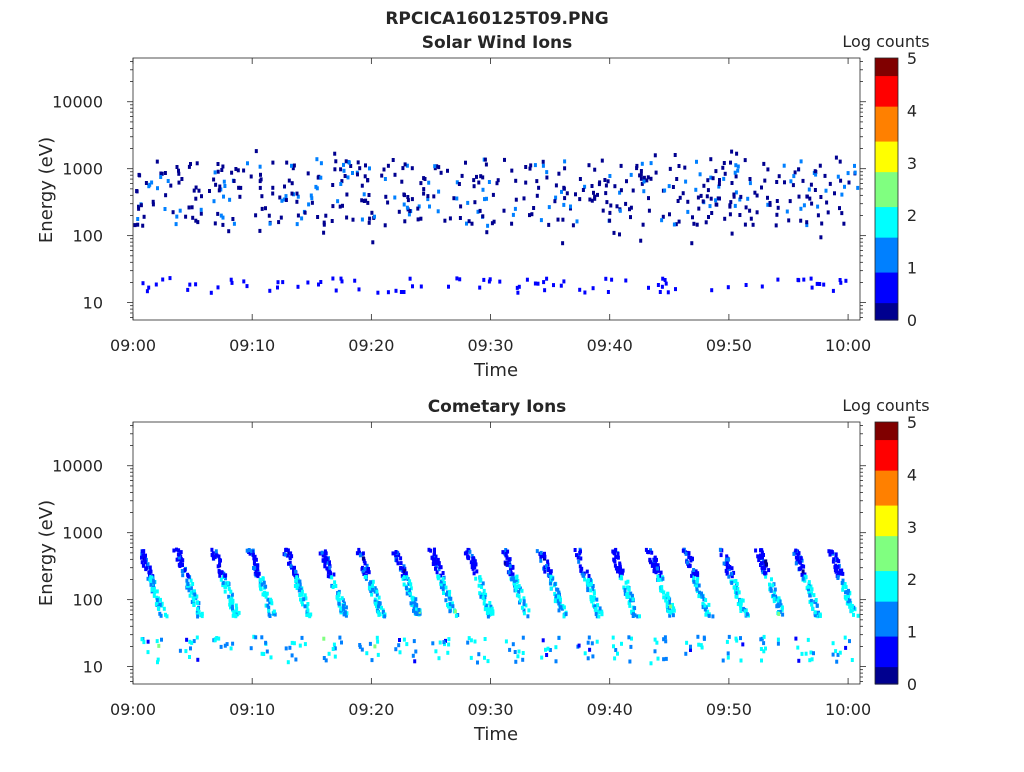  I want to click on x-tick-label: 09:50, so click(729, 709).